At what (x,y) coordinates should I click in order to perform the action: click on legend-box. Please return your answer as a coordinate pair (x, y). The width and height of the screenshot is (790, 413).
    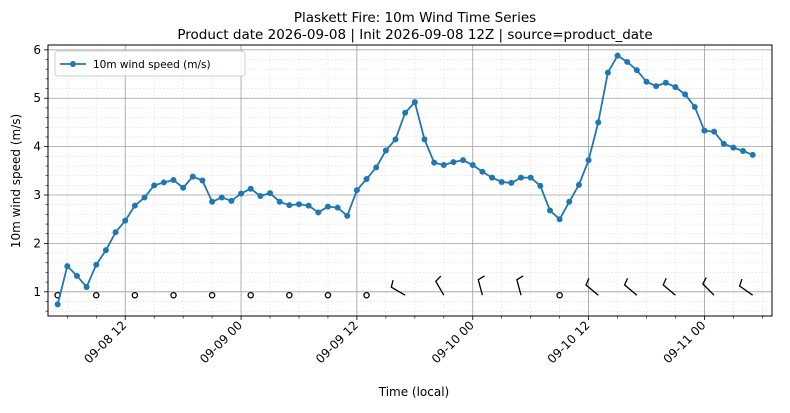
    Looking at the image, I should click on (150, 63).